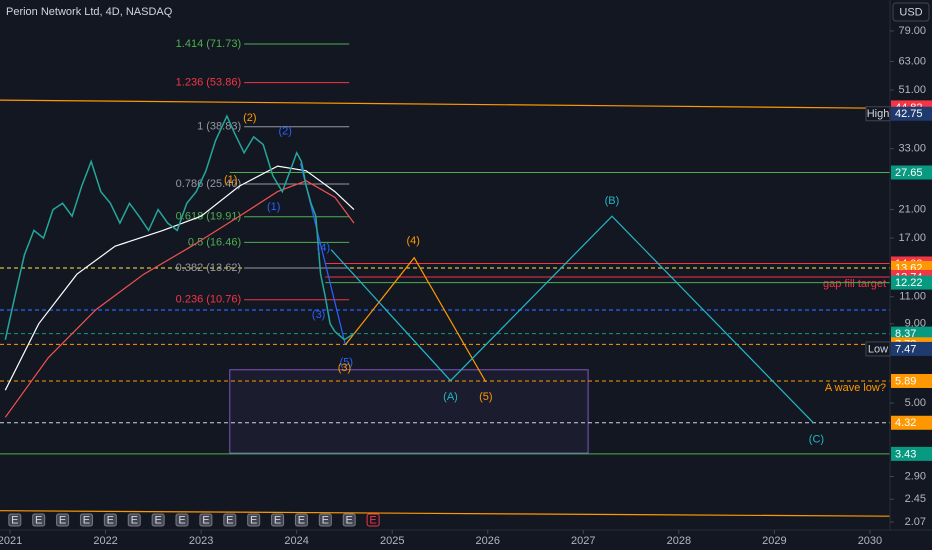 The height and width of the screenshot is (550, 932). I want to click on tag-label: Low, so click(878, 349).